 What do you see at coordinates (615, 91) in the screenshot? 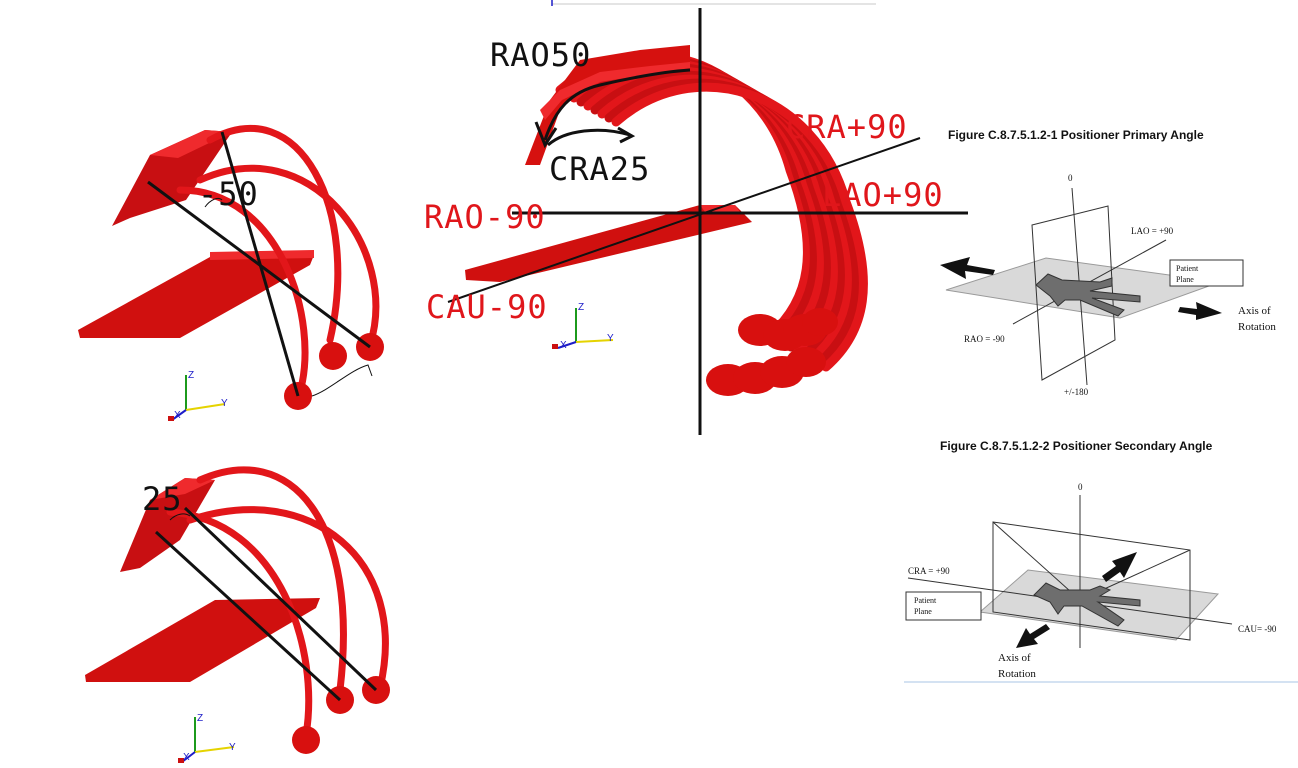
I see `detector-sweep-edge` at bounding box center [615, 91].